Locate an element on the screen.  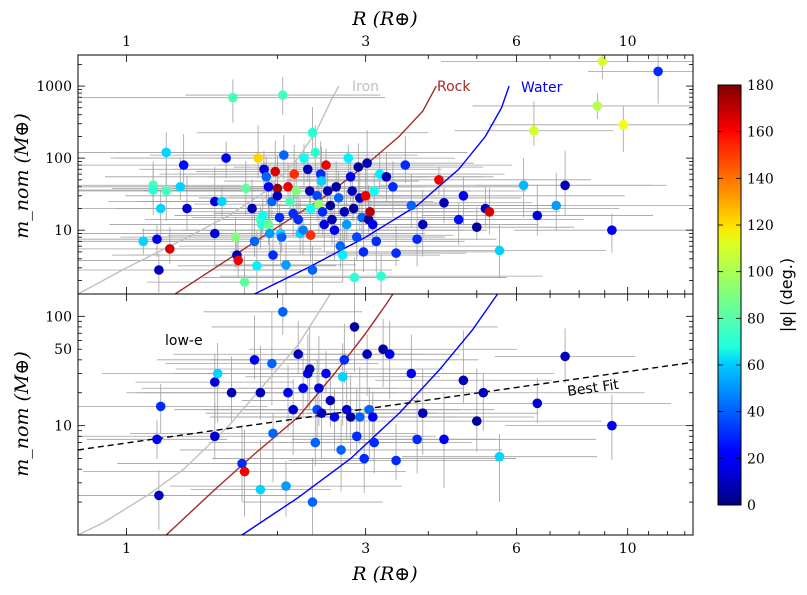
bottom-x-axis-label: R (R⊕) is located at coordinates (384, 574).